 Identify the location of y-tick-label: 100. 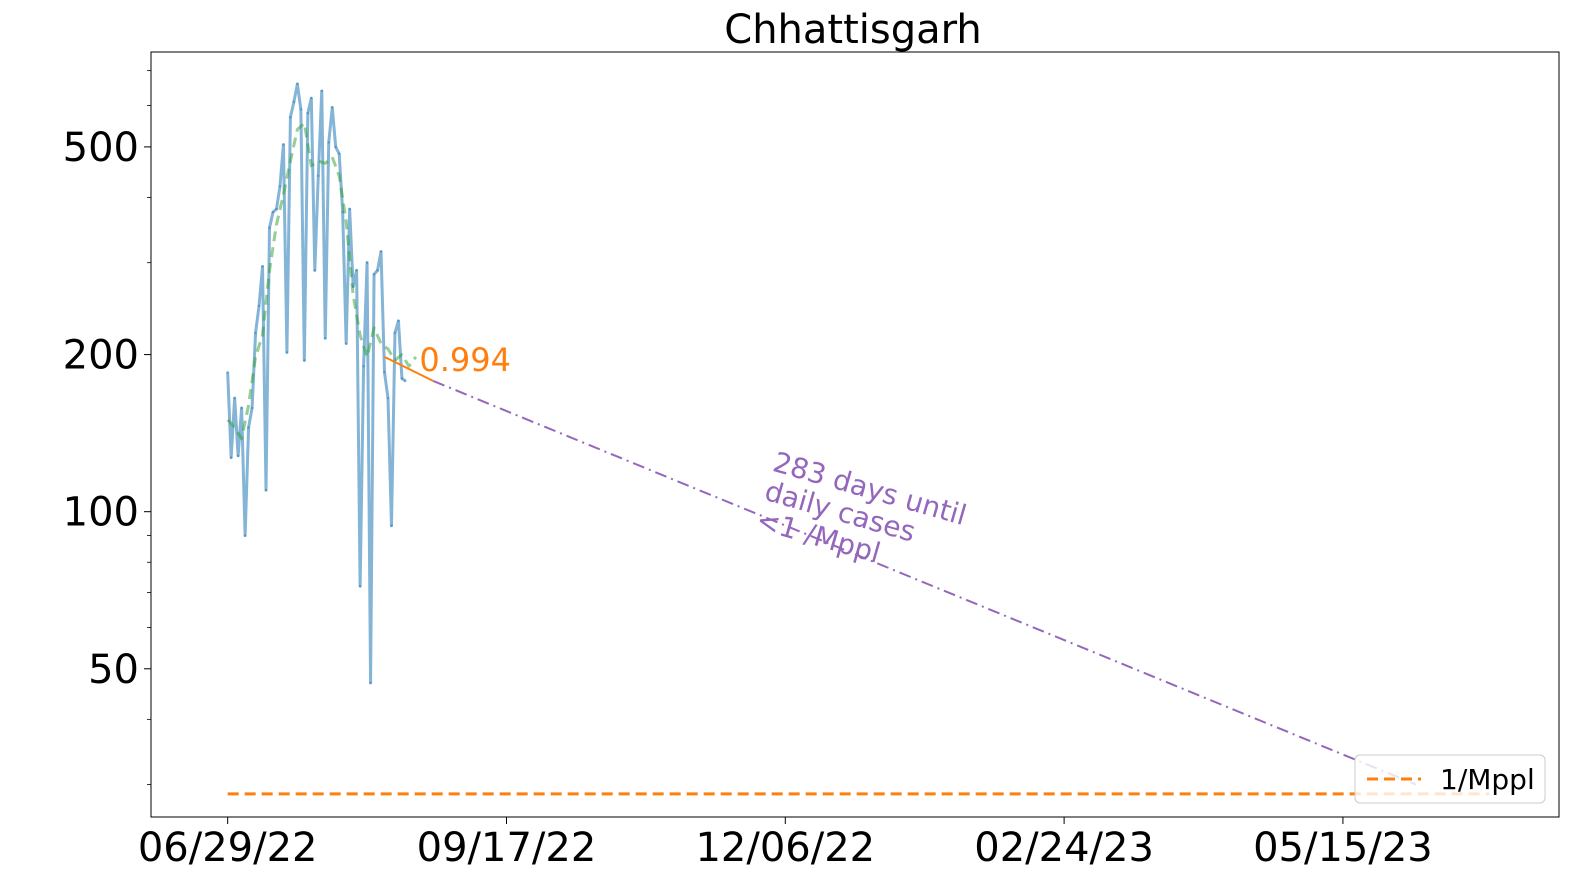
(101, 513).